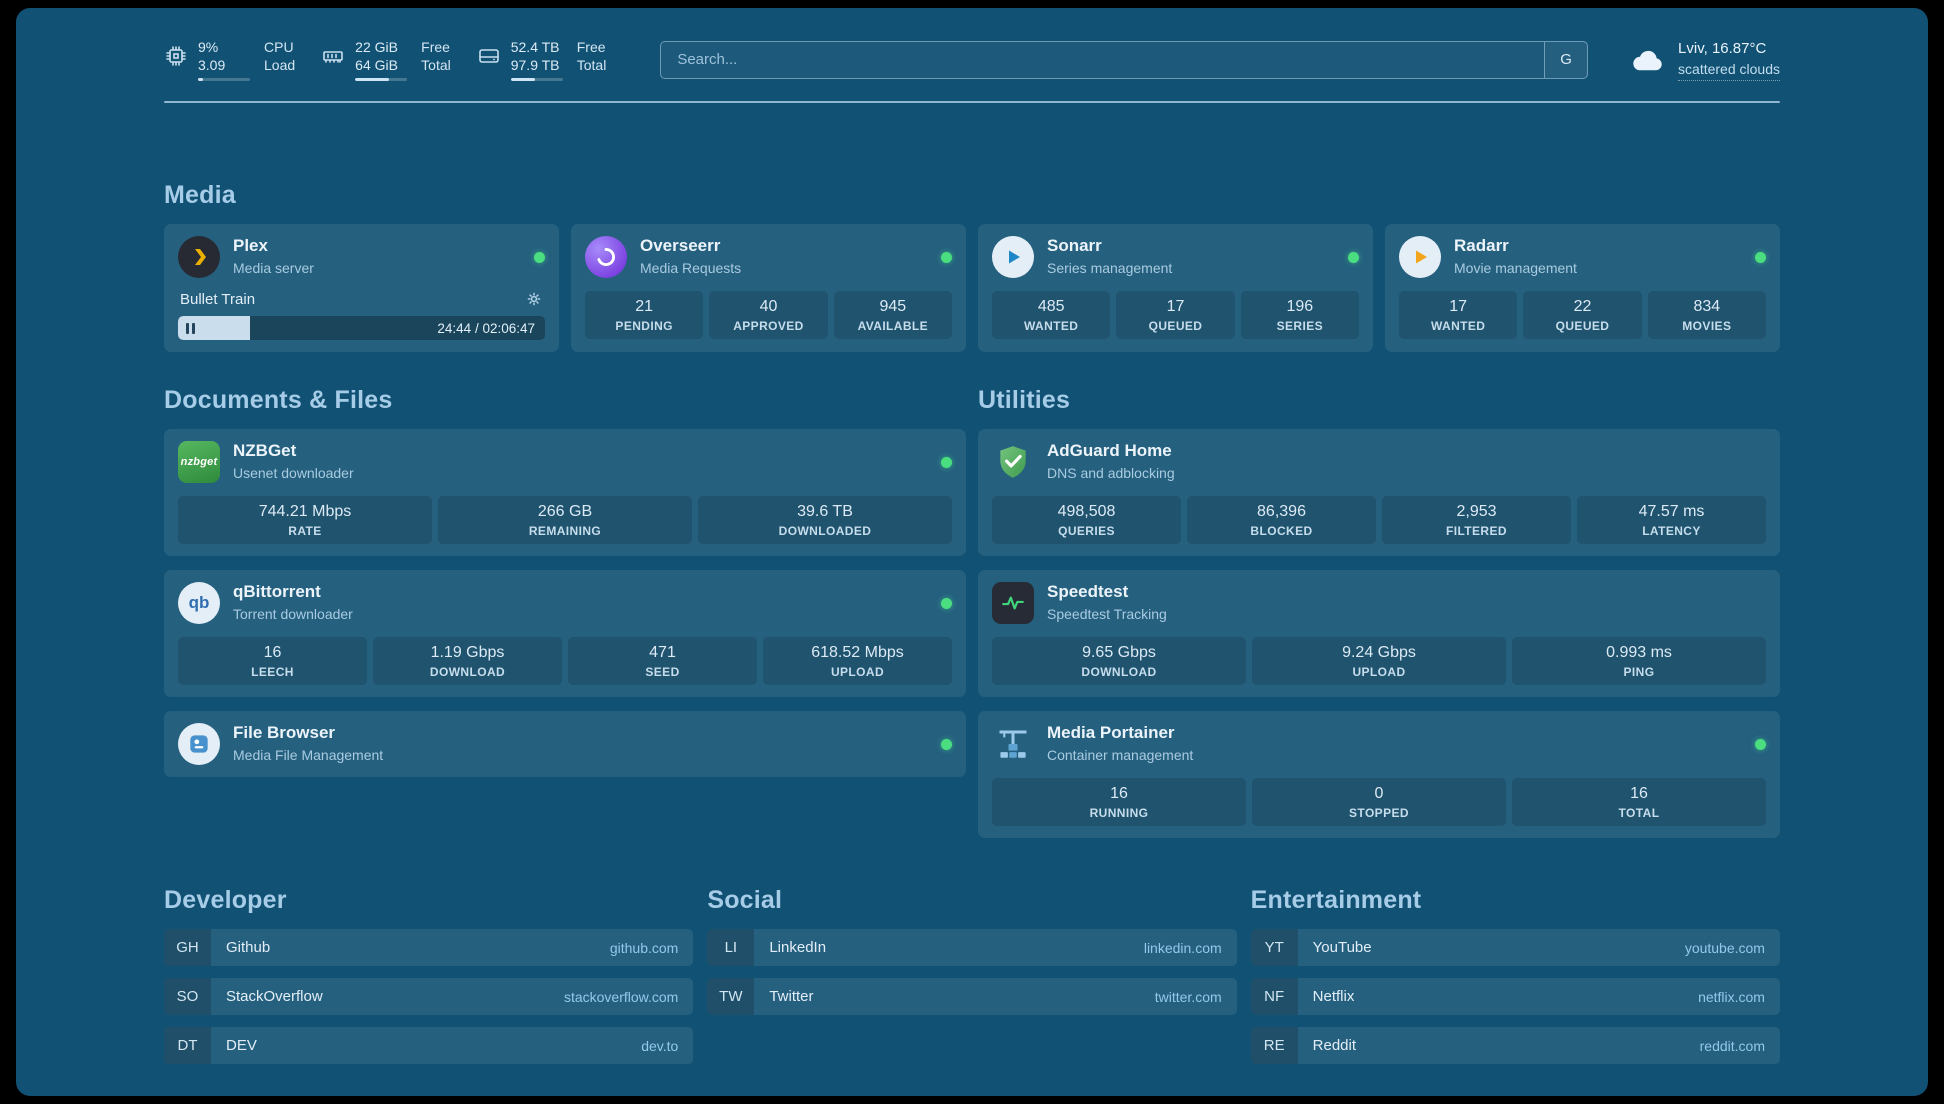  What do you see at coordinates (1274, 947) in the screenshot?
I see `bookmark-abbr: YT` at bounding box center [1274, 947].